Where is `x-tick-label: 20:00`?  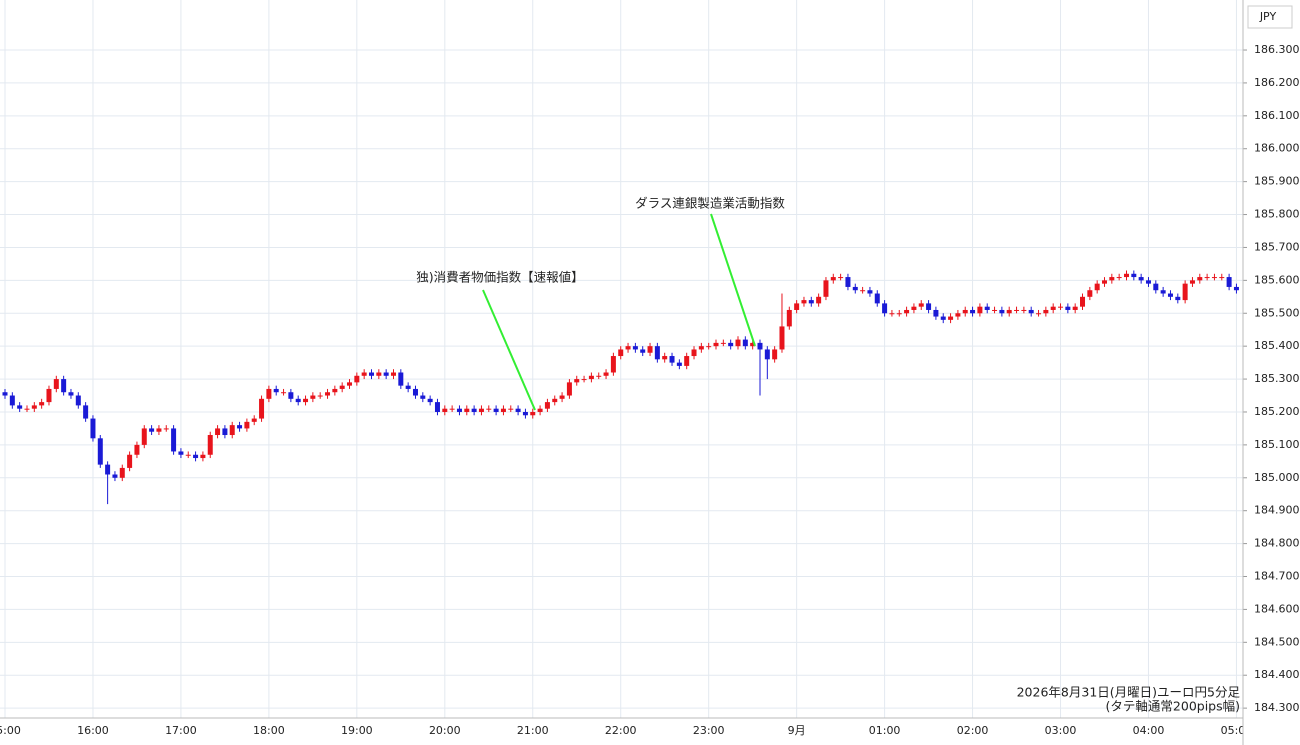 x-tick-label: 20:00 is located at coordinates (445, 730).